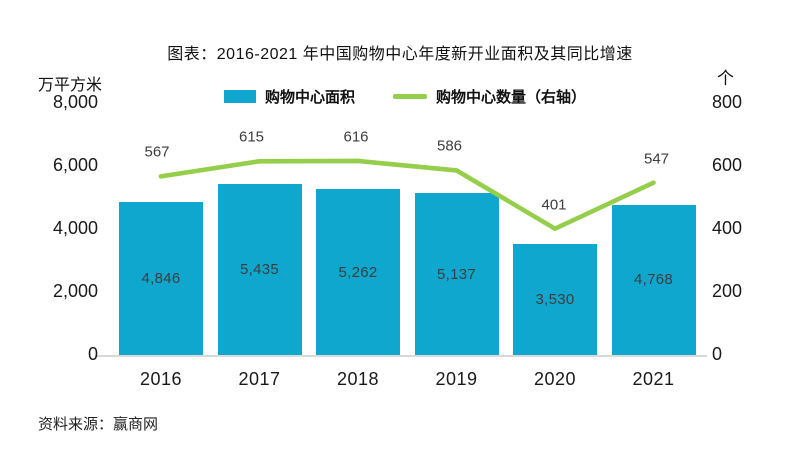 The height and width of the screenshot is (453, 800). What do you see at coordinates (240, 96) in the screenshot?
I see `legend-bar-swatch-icon` at bounding box center [240, 96].